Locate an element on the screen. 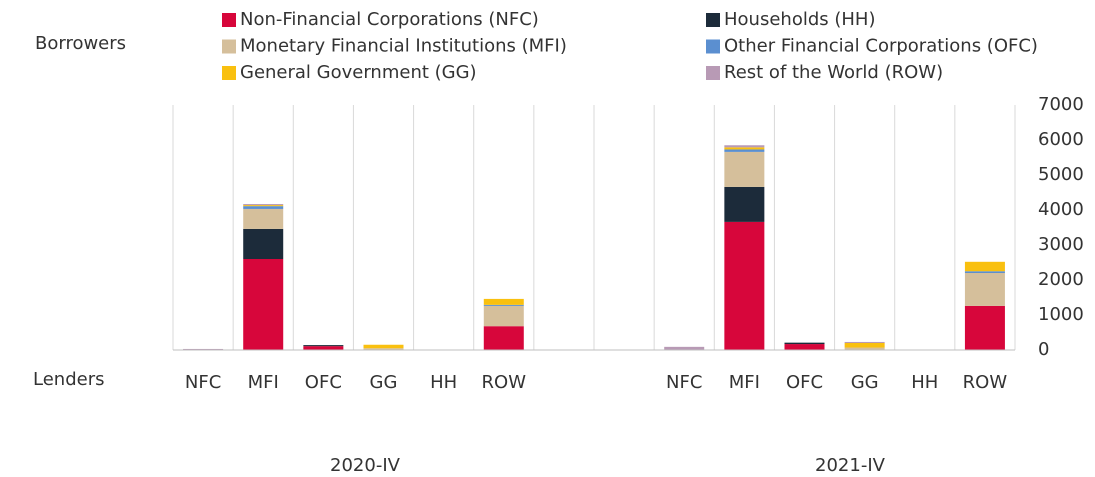 The height and width of the screenshot is (477, 1095). group-label: 2020-IV is located at coordinates (365, 465).